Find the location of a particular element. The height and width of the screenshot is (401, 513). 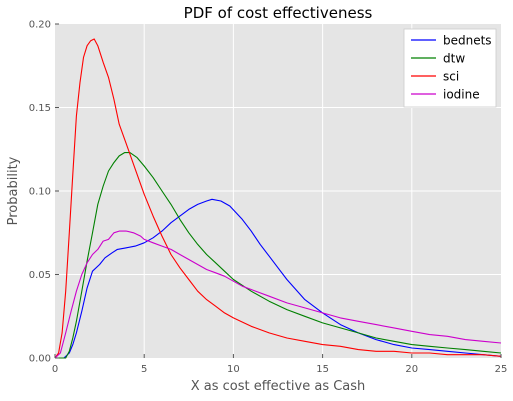

y-tick-label: 0.15 is located at coordinates (40, 108).